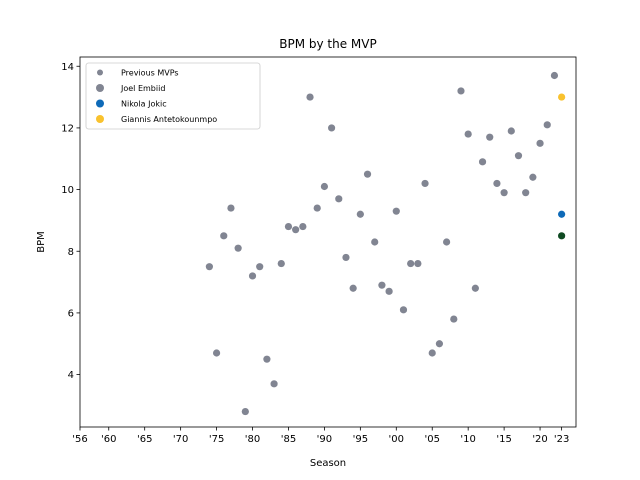  What do you see at coordinates (150, 73) in the screenshot?
I see `legend-label: Previous MVPs` at bounding box center [150, 73].